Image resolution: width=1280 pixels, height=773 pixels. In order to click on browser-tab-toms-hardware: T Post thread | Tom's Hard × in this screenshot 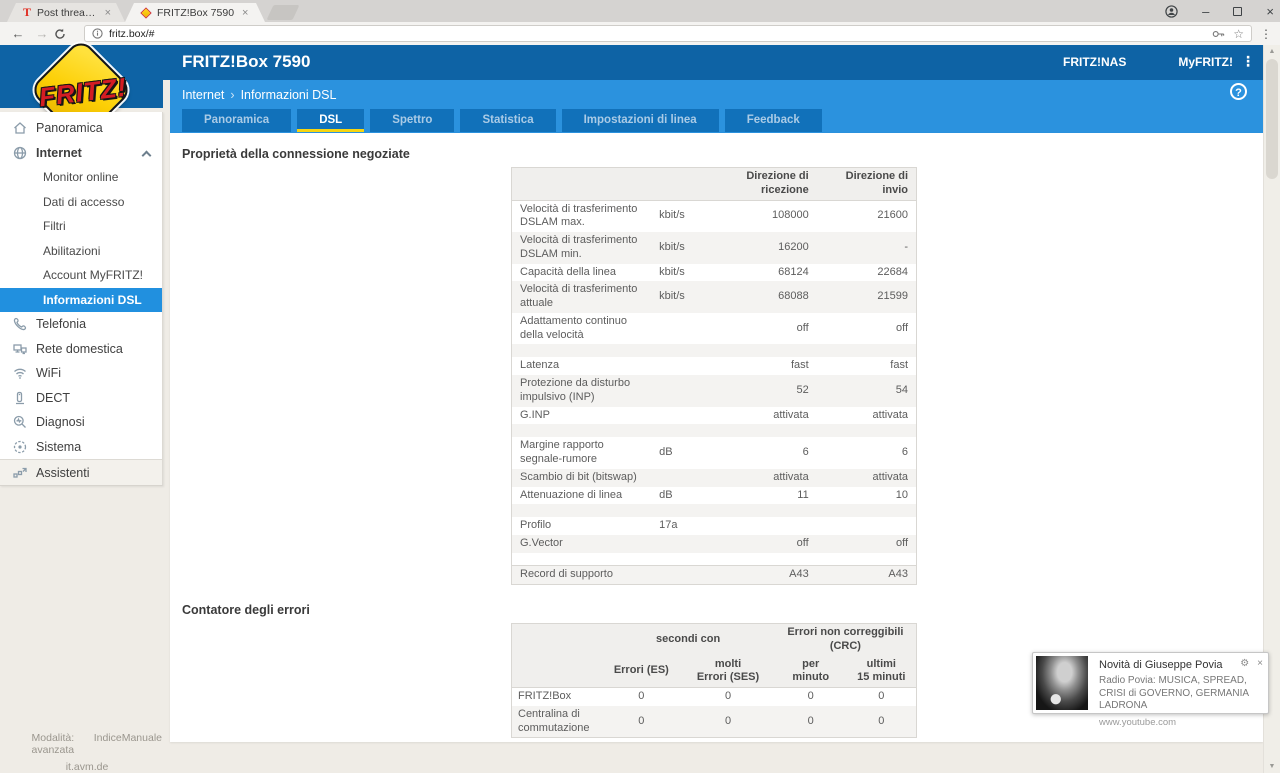, I will do `click(66, 12)`.